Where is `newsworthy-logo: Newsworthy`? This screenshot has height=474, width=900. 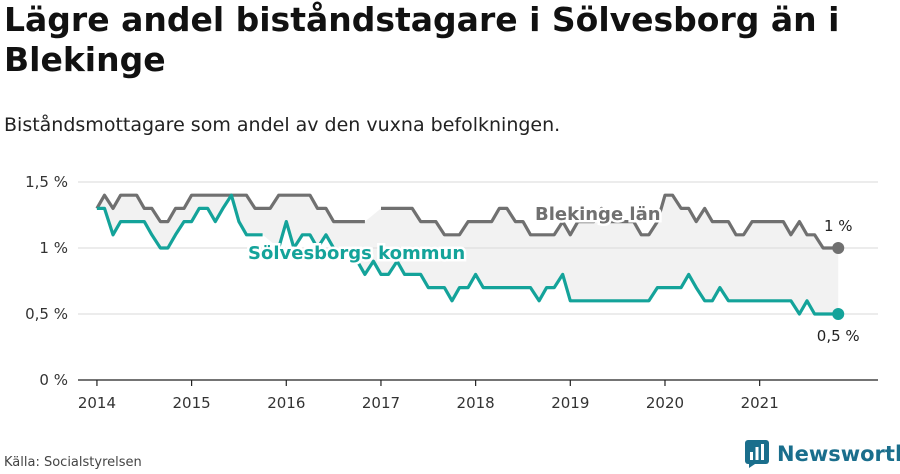
newsworthy-logo: Newsworthy is located at coordinates (822, 454).